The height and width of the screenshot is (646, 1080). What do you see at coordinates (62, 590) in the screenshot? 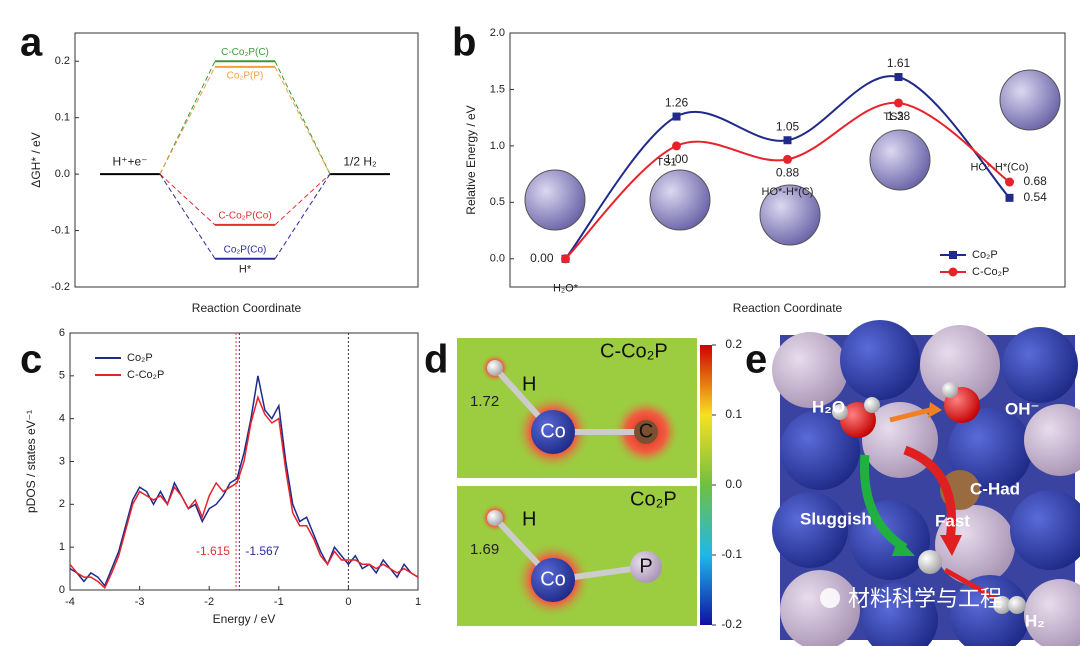
I see `y-tick-label: 0` at bounding box center [62, 590].